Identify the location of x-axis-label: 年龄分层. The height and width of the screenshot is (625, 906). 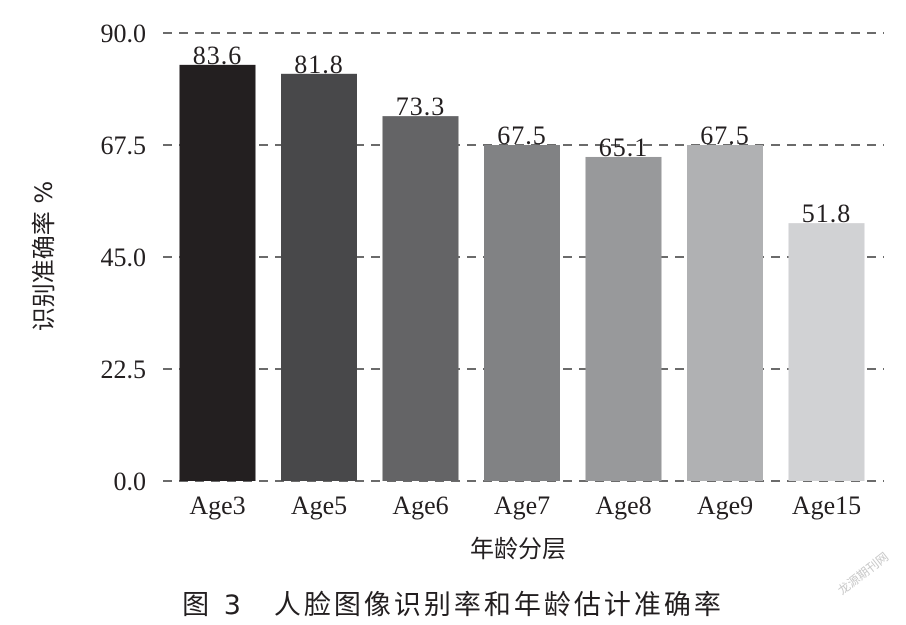
(518, 549).